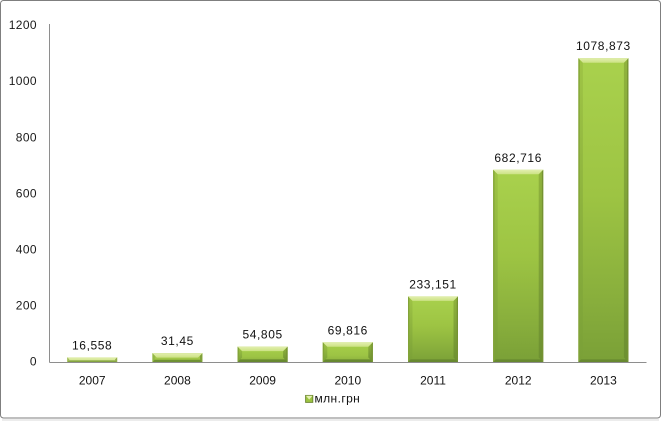 Image resolution: width=661 pixels, height=426 pixels. I want to click on svg-text: 600, so click(26, 193).